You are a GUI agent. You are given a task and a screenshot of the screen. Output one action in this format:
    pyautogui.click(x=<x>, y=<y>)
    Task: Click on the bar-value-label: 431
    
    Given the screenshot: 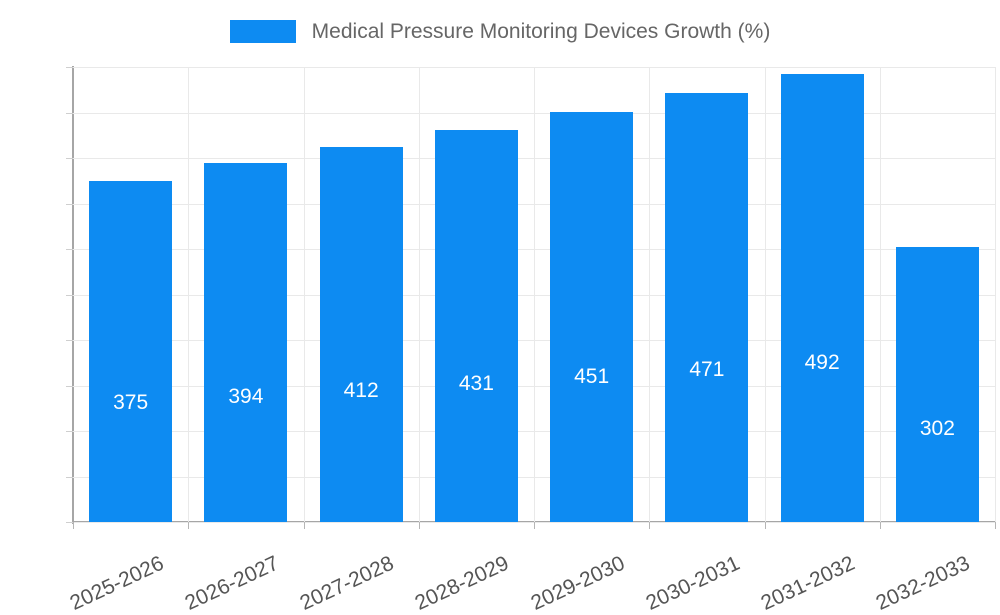 What is the action you would take?
    pyautogui.click(x=476, y=383)
    